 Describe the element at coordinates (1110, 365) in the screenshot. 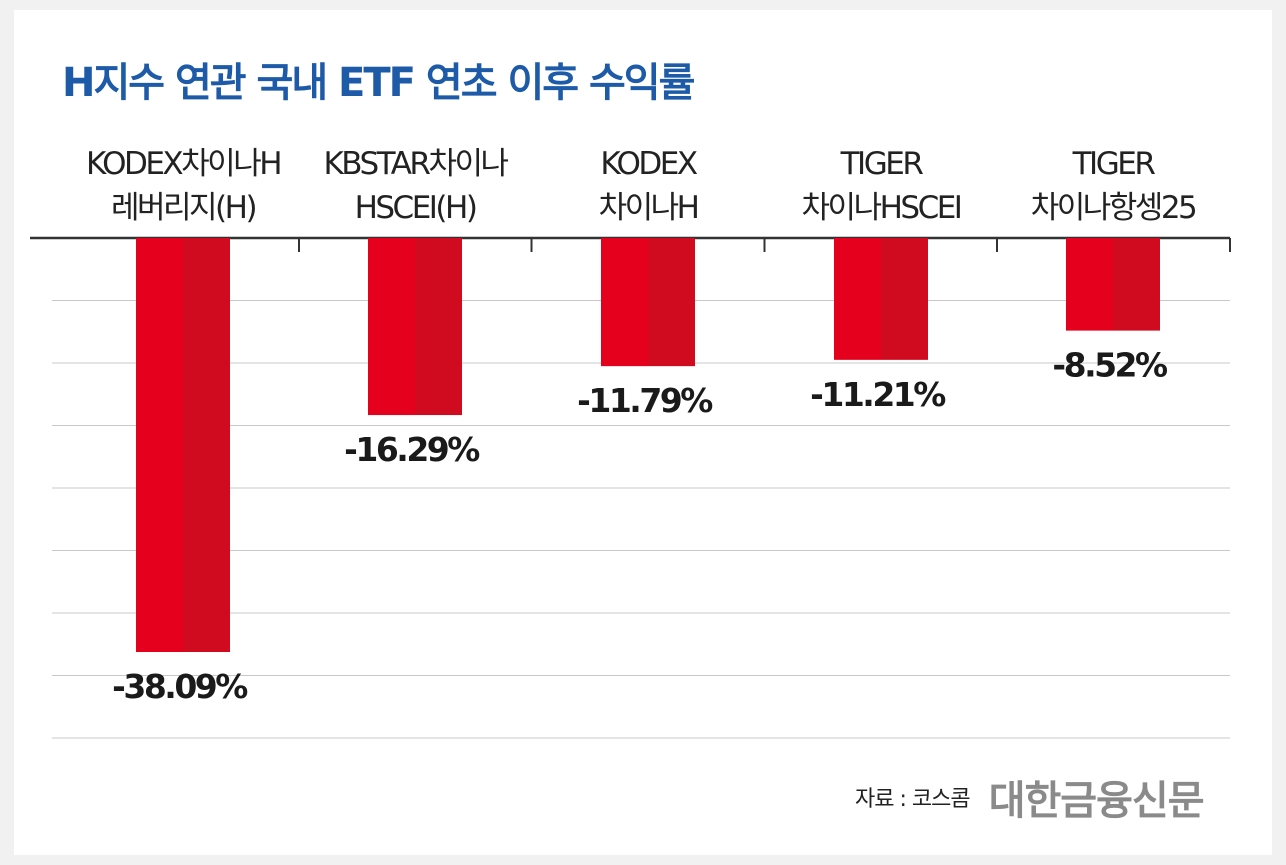

I see `data-label: -8.52%` at that location.